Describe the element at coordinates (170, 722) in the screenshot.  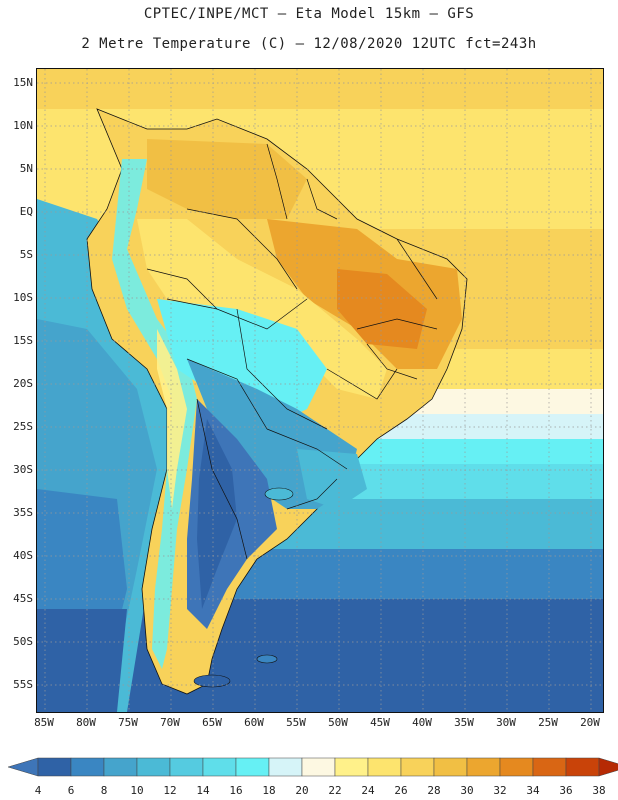
I see `lon-label-70w: 70W` at that location.